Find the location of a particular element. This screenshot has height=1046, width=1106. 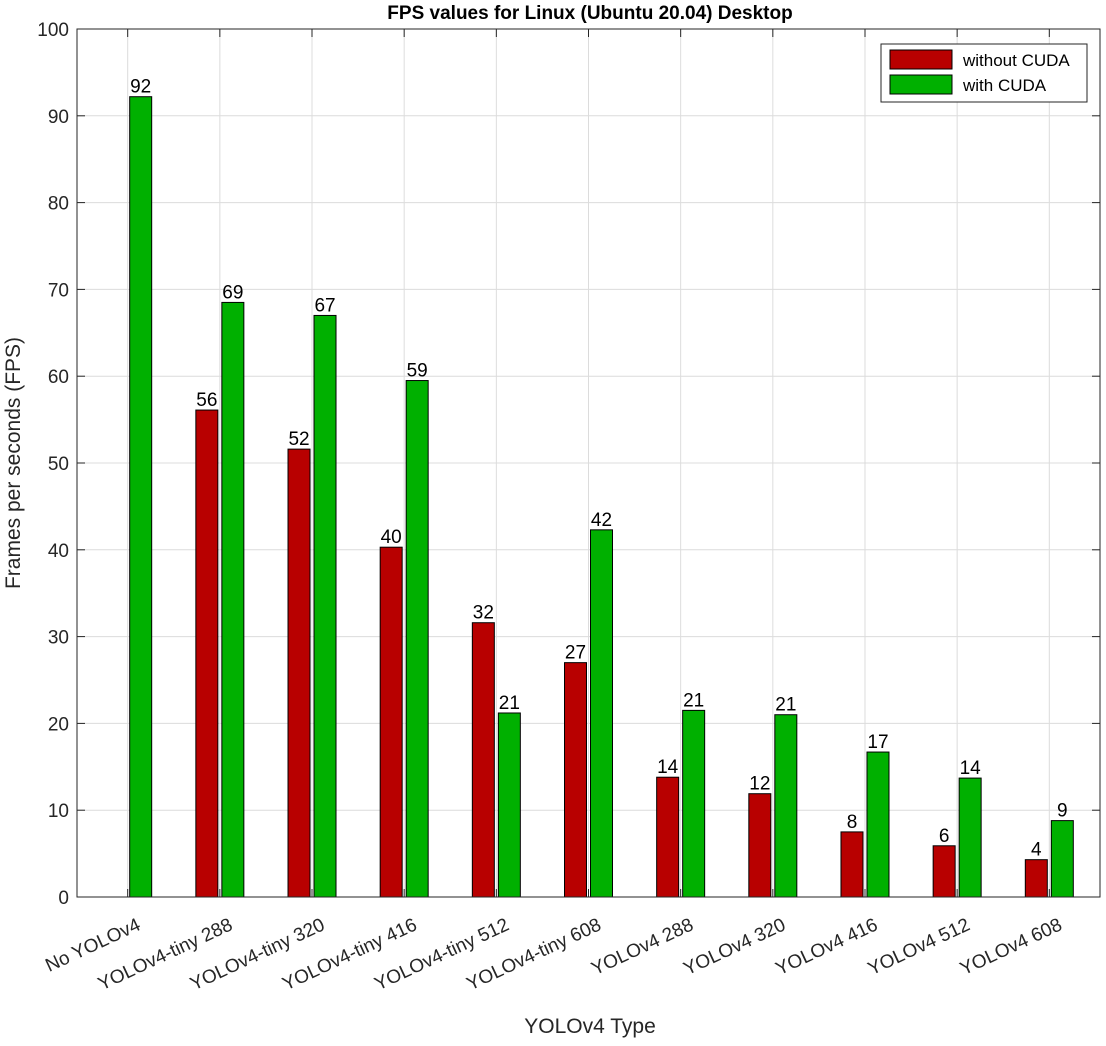

x-tick-label: YOLOv4 512 is located at coordinates (919, 946).